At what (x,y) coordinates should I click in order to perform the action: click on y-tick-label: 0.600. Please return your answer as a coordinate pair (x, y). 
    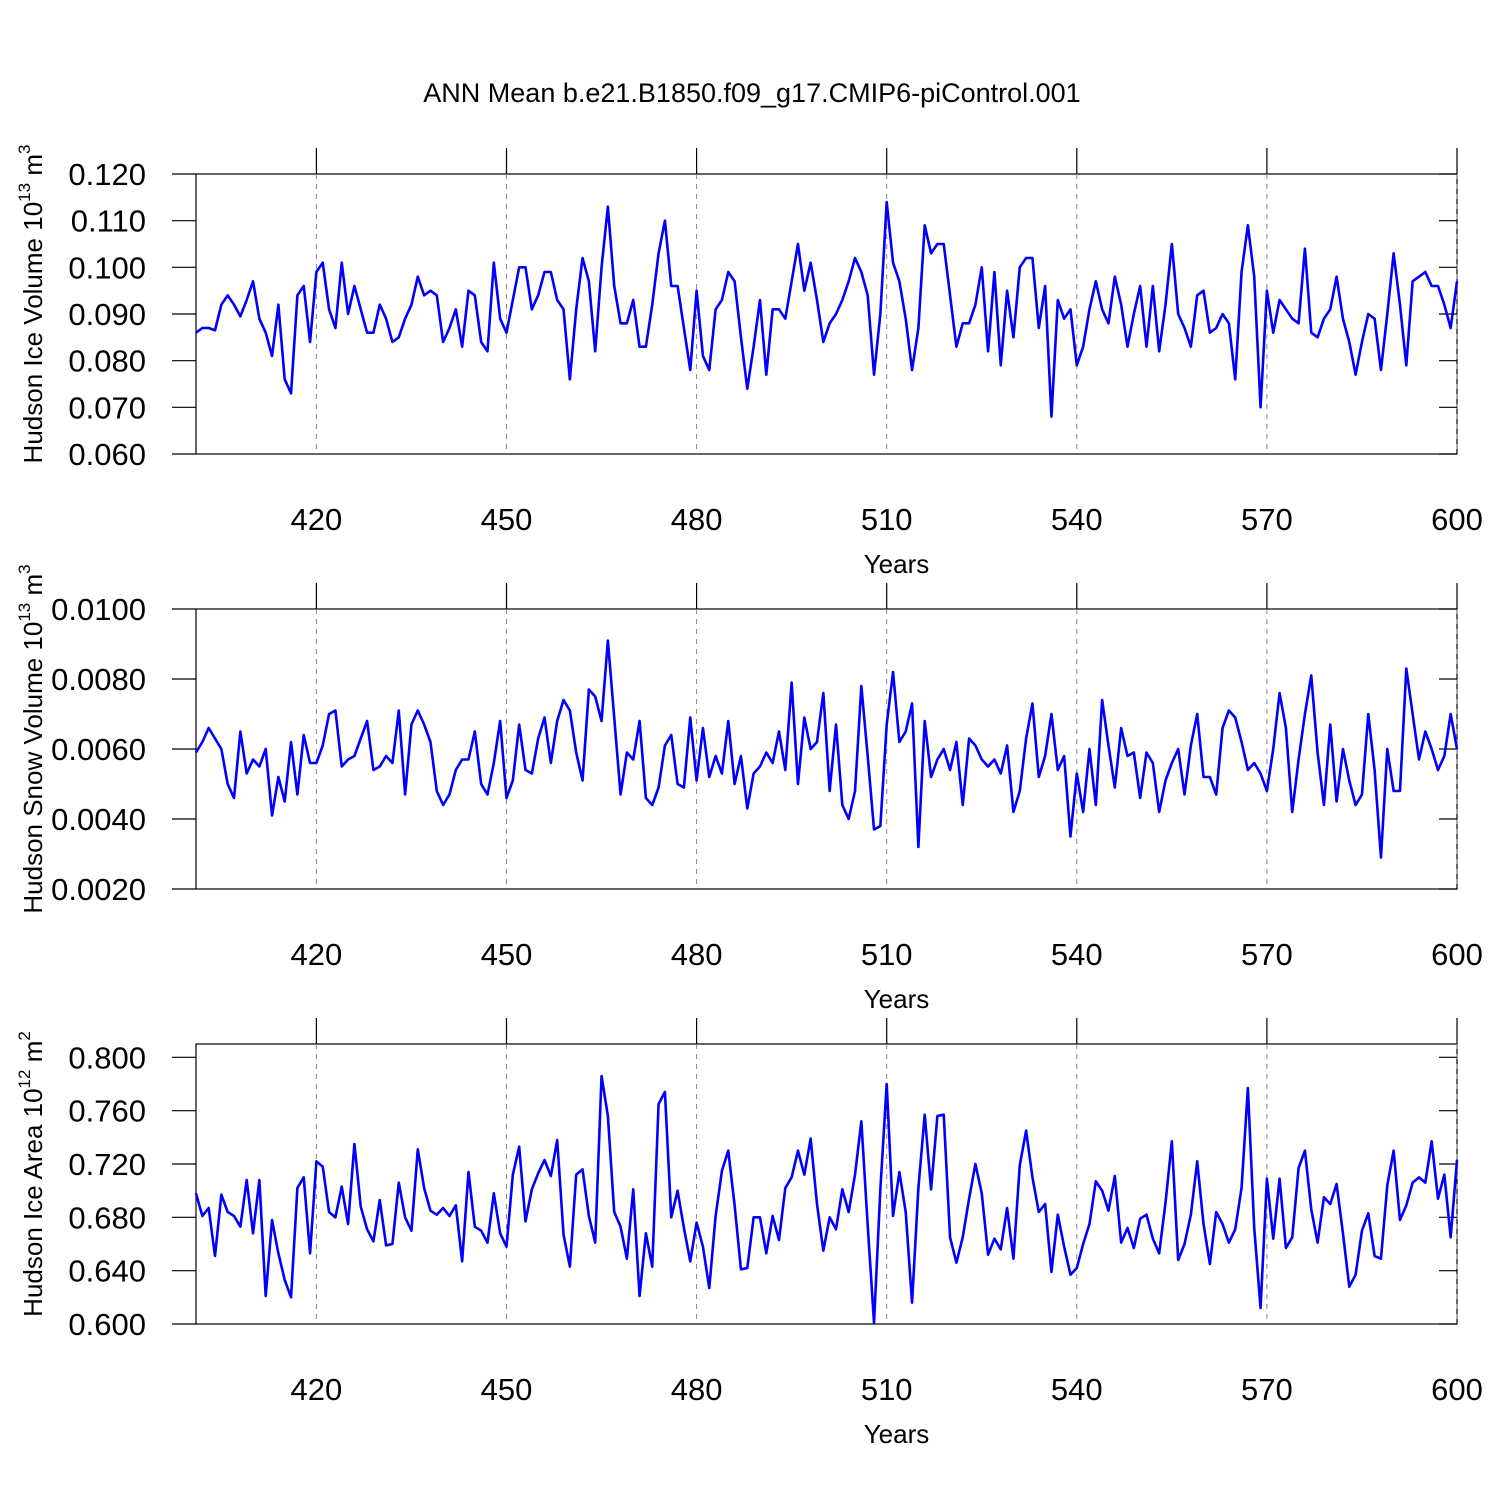
    Looking at the image, I should click on (107, 1324).